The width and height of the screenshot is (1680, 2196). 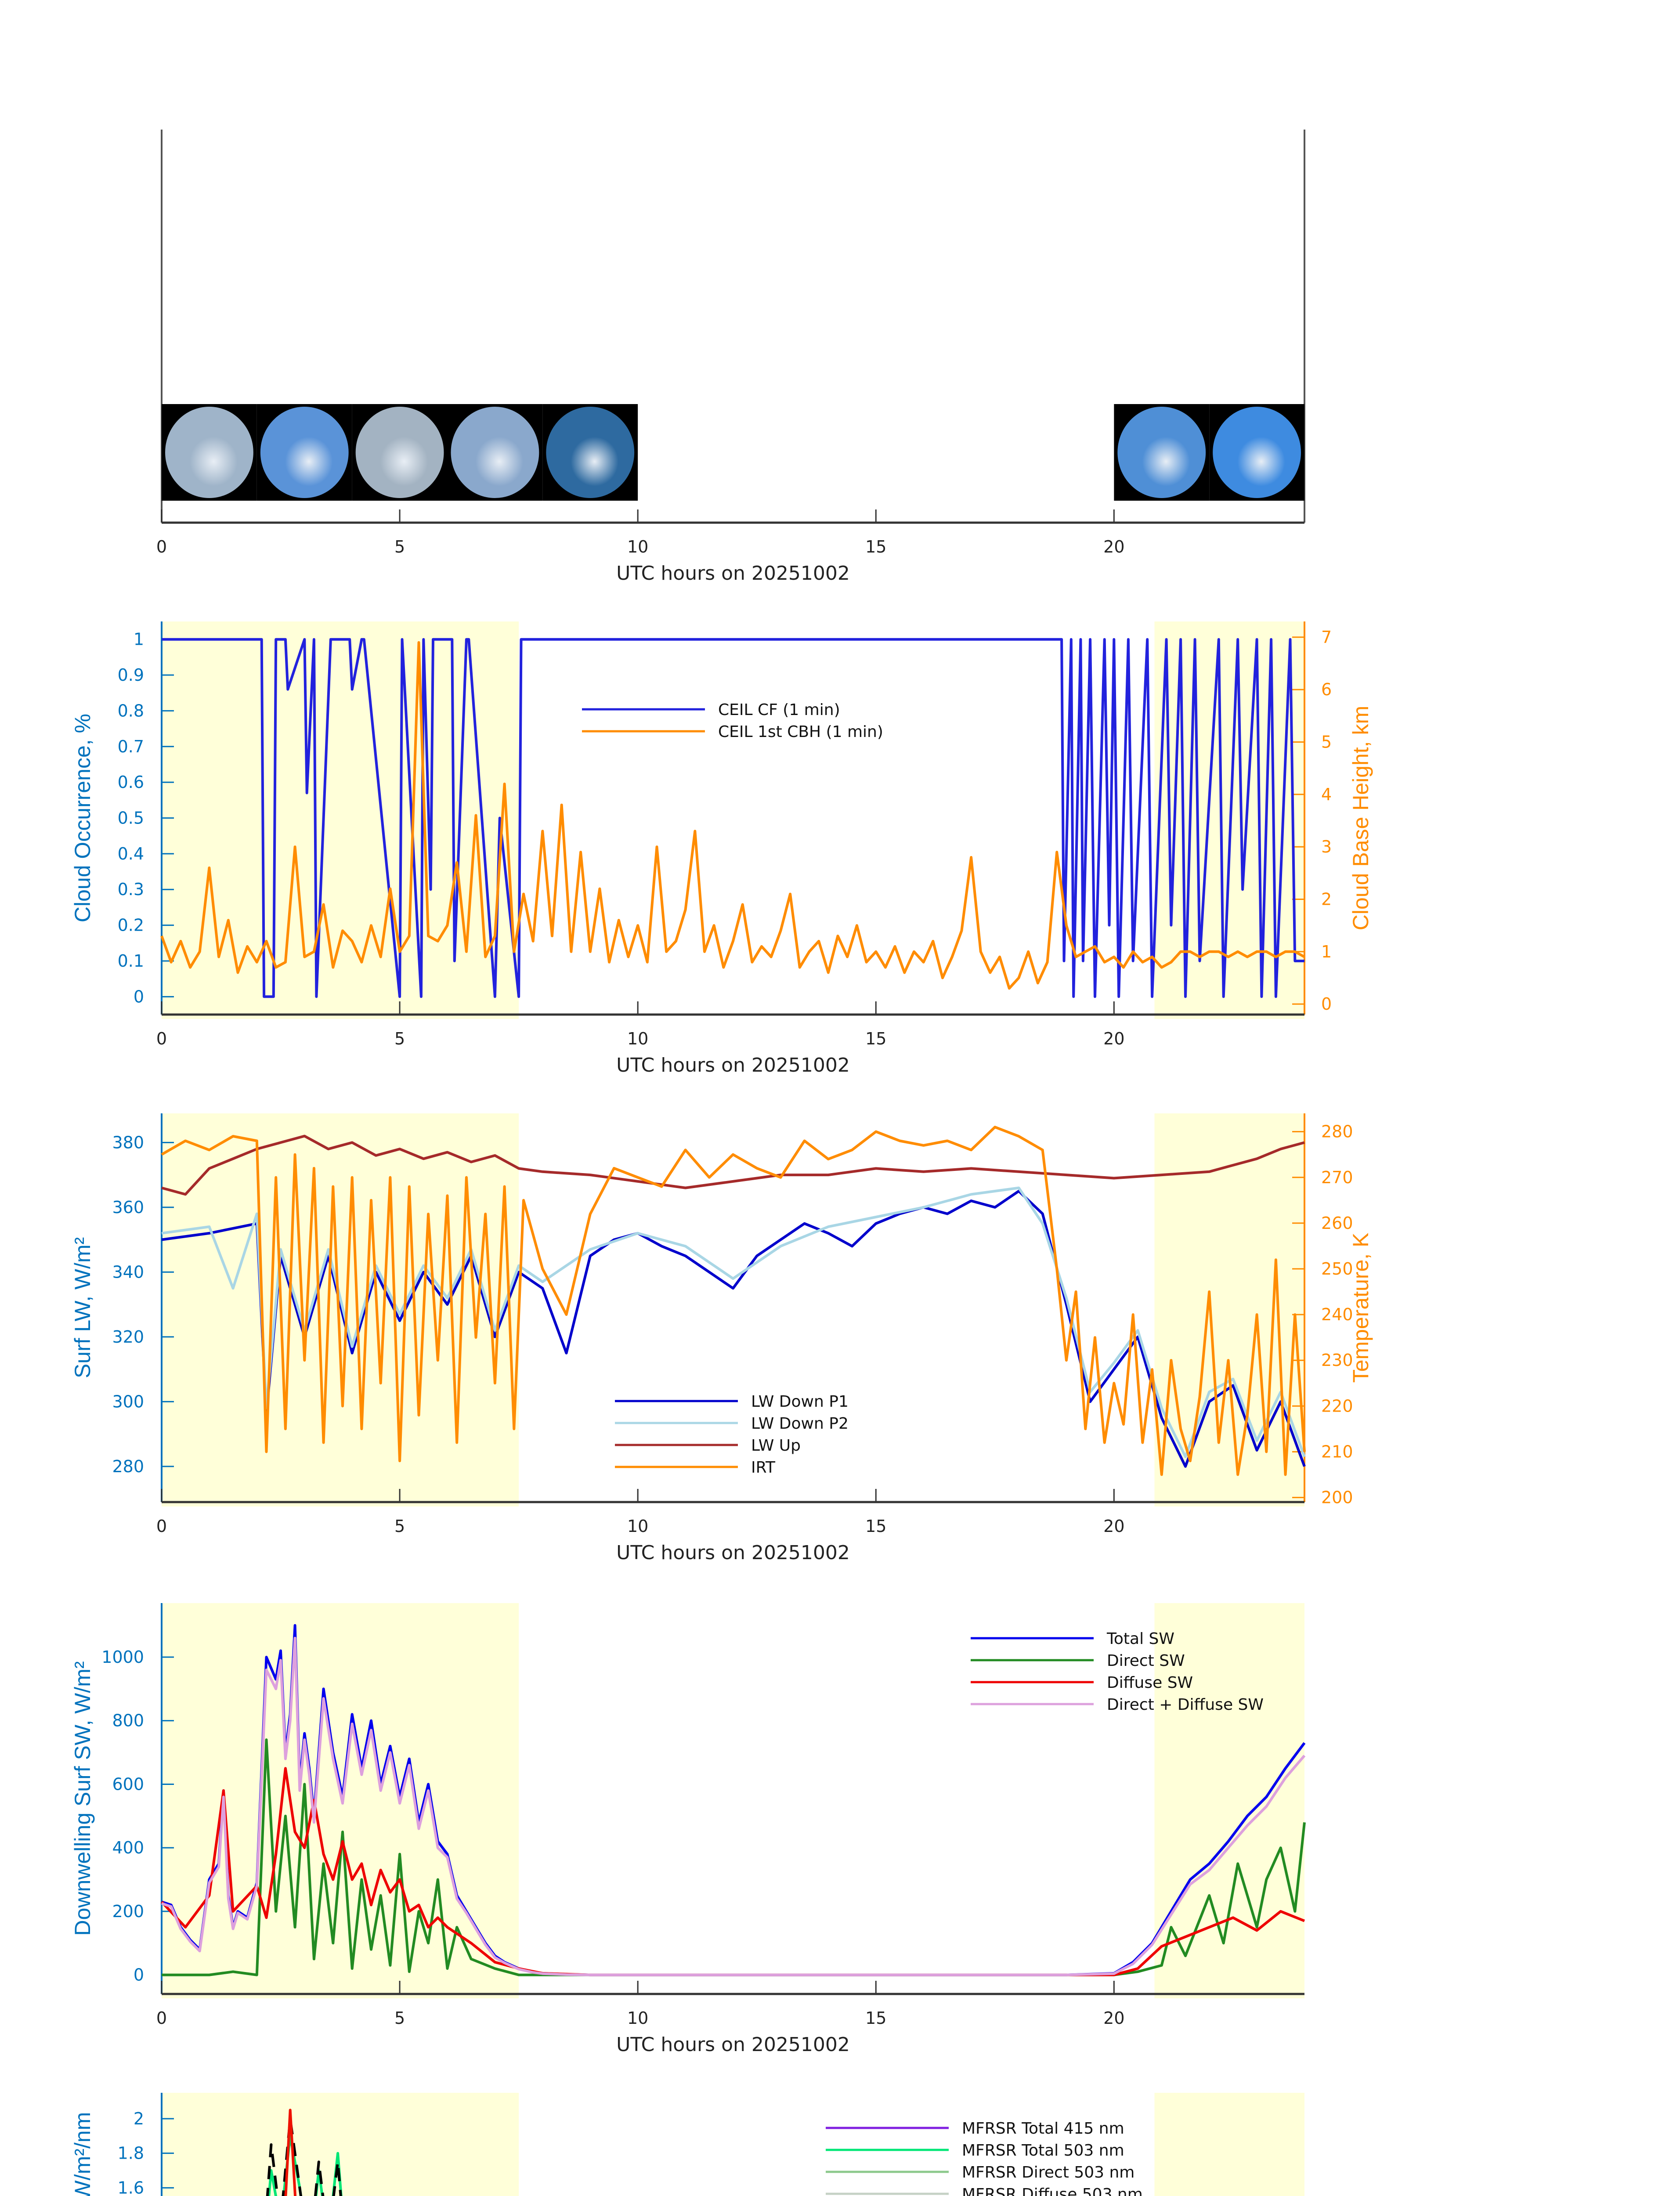 What do you see at coordinates (1337, 1223) in the screenshot?
I see `y-right-tick-label: 260` at bounding box center [1337, 1223].